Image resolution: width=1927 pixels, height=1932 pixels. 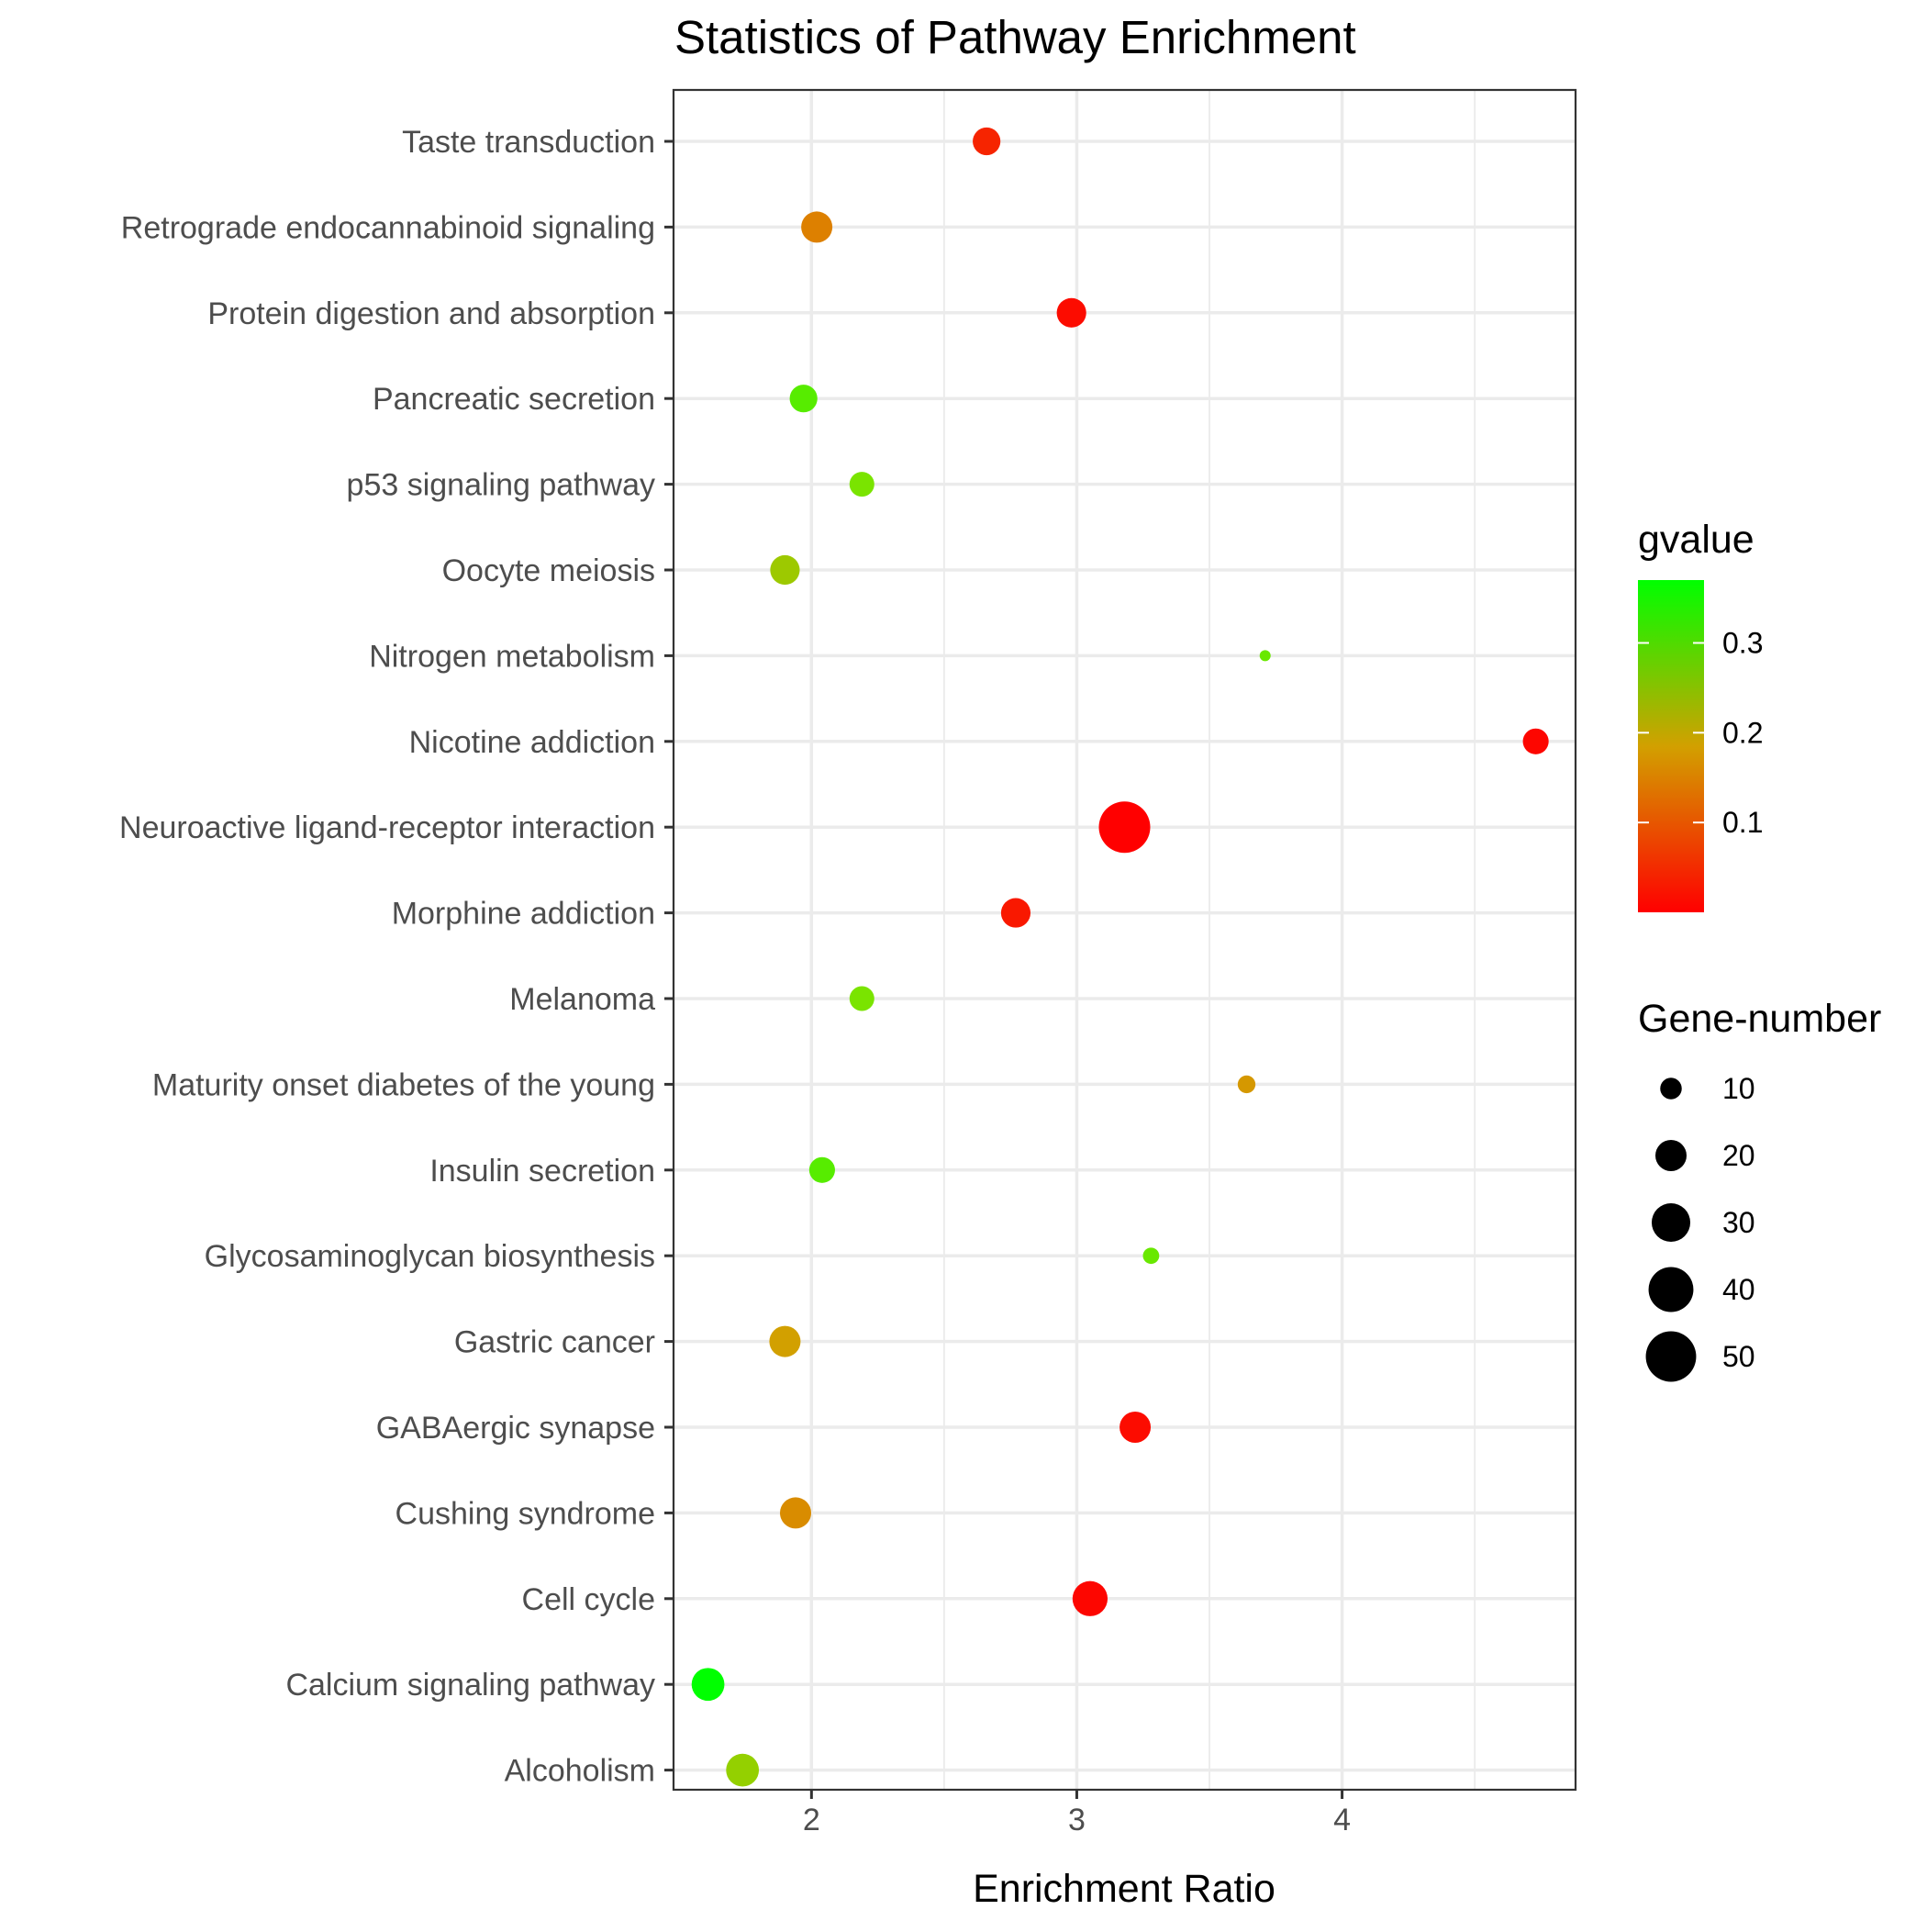 I want to click on color-legend-tick-label: 0.2, so click(x=1742, y=733).